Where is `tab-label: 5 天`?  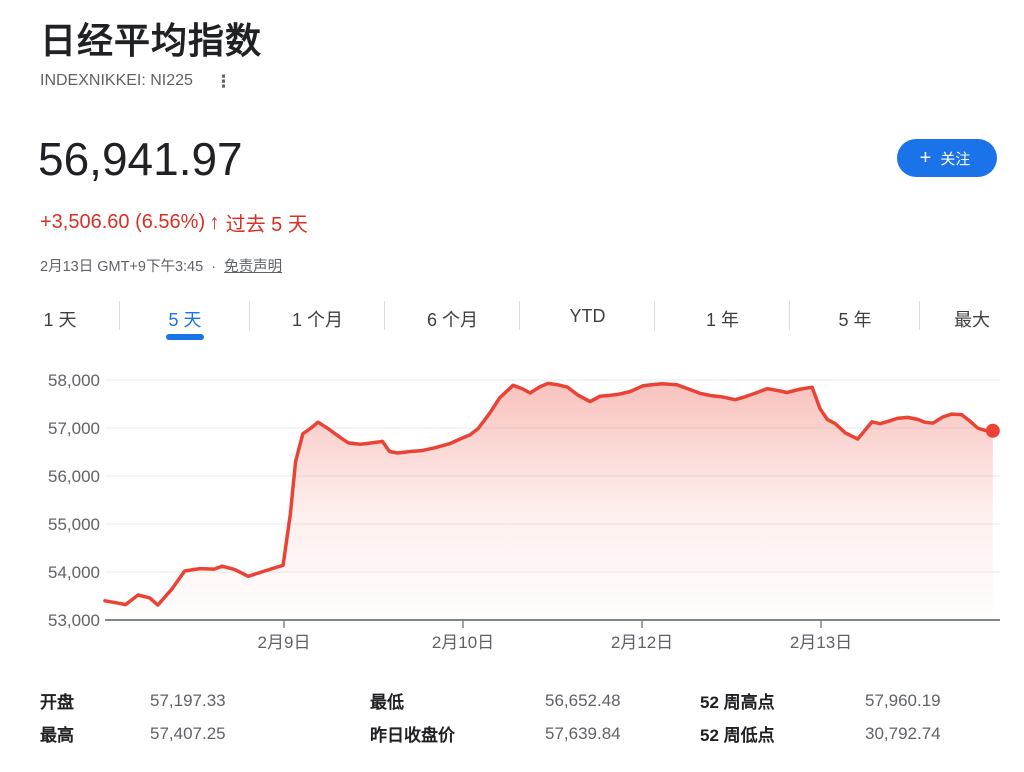 tab-label: 5 天 is located at coordinates (185, 320).